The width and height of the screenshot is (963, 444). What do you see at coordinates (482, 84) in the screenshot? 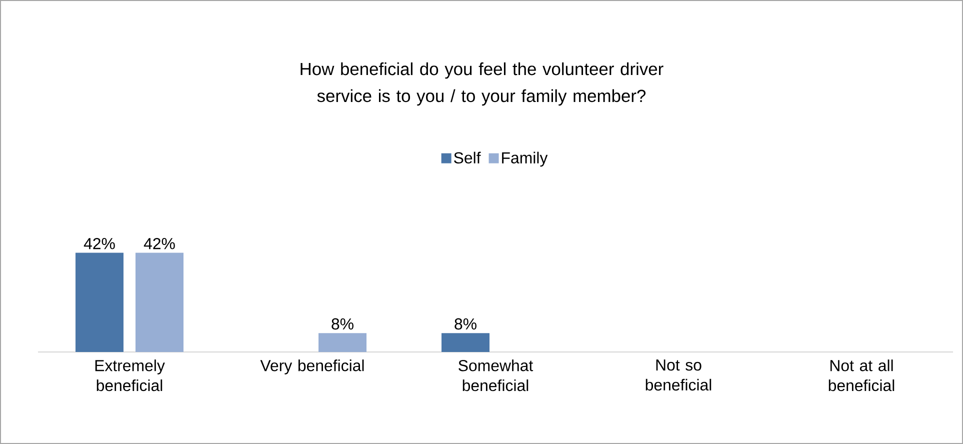
I see `chart-title: How beneficial do you feel the volunteer driver service is to you / to your family member?` at bounding box center [482, 84].